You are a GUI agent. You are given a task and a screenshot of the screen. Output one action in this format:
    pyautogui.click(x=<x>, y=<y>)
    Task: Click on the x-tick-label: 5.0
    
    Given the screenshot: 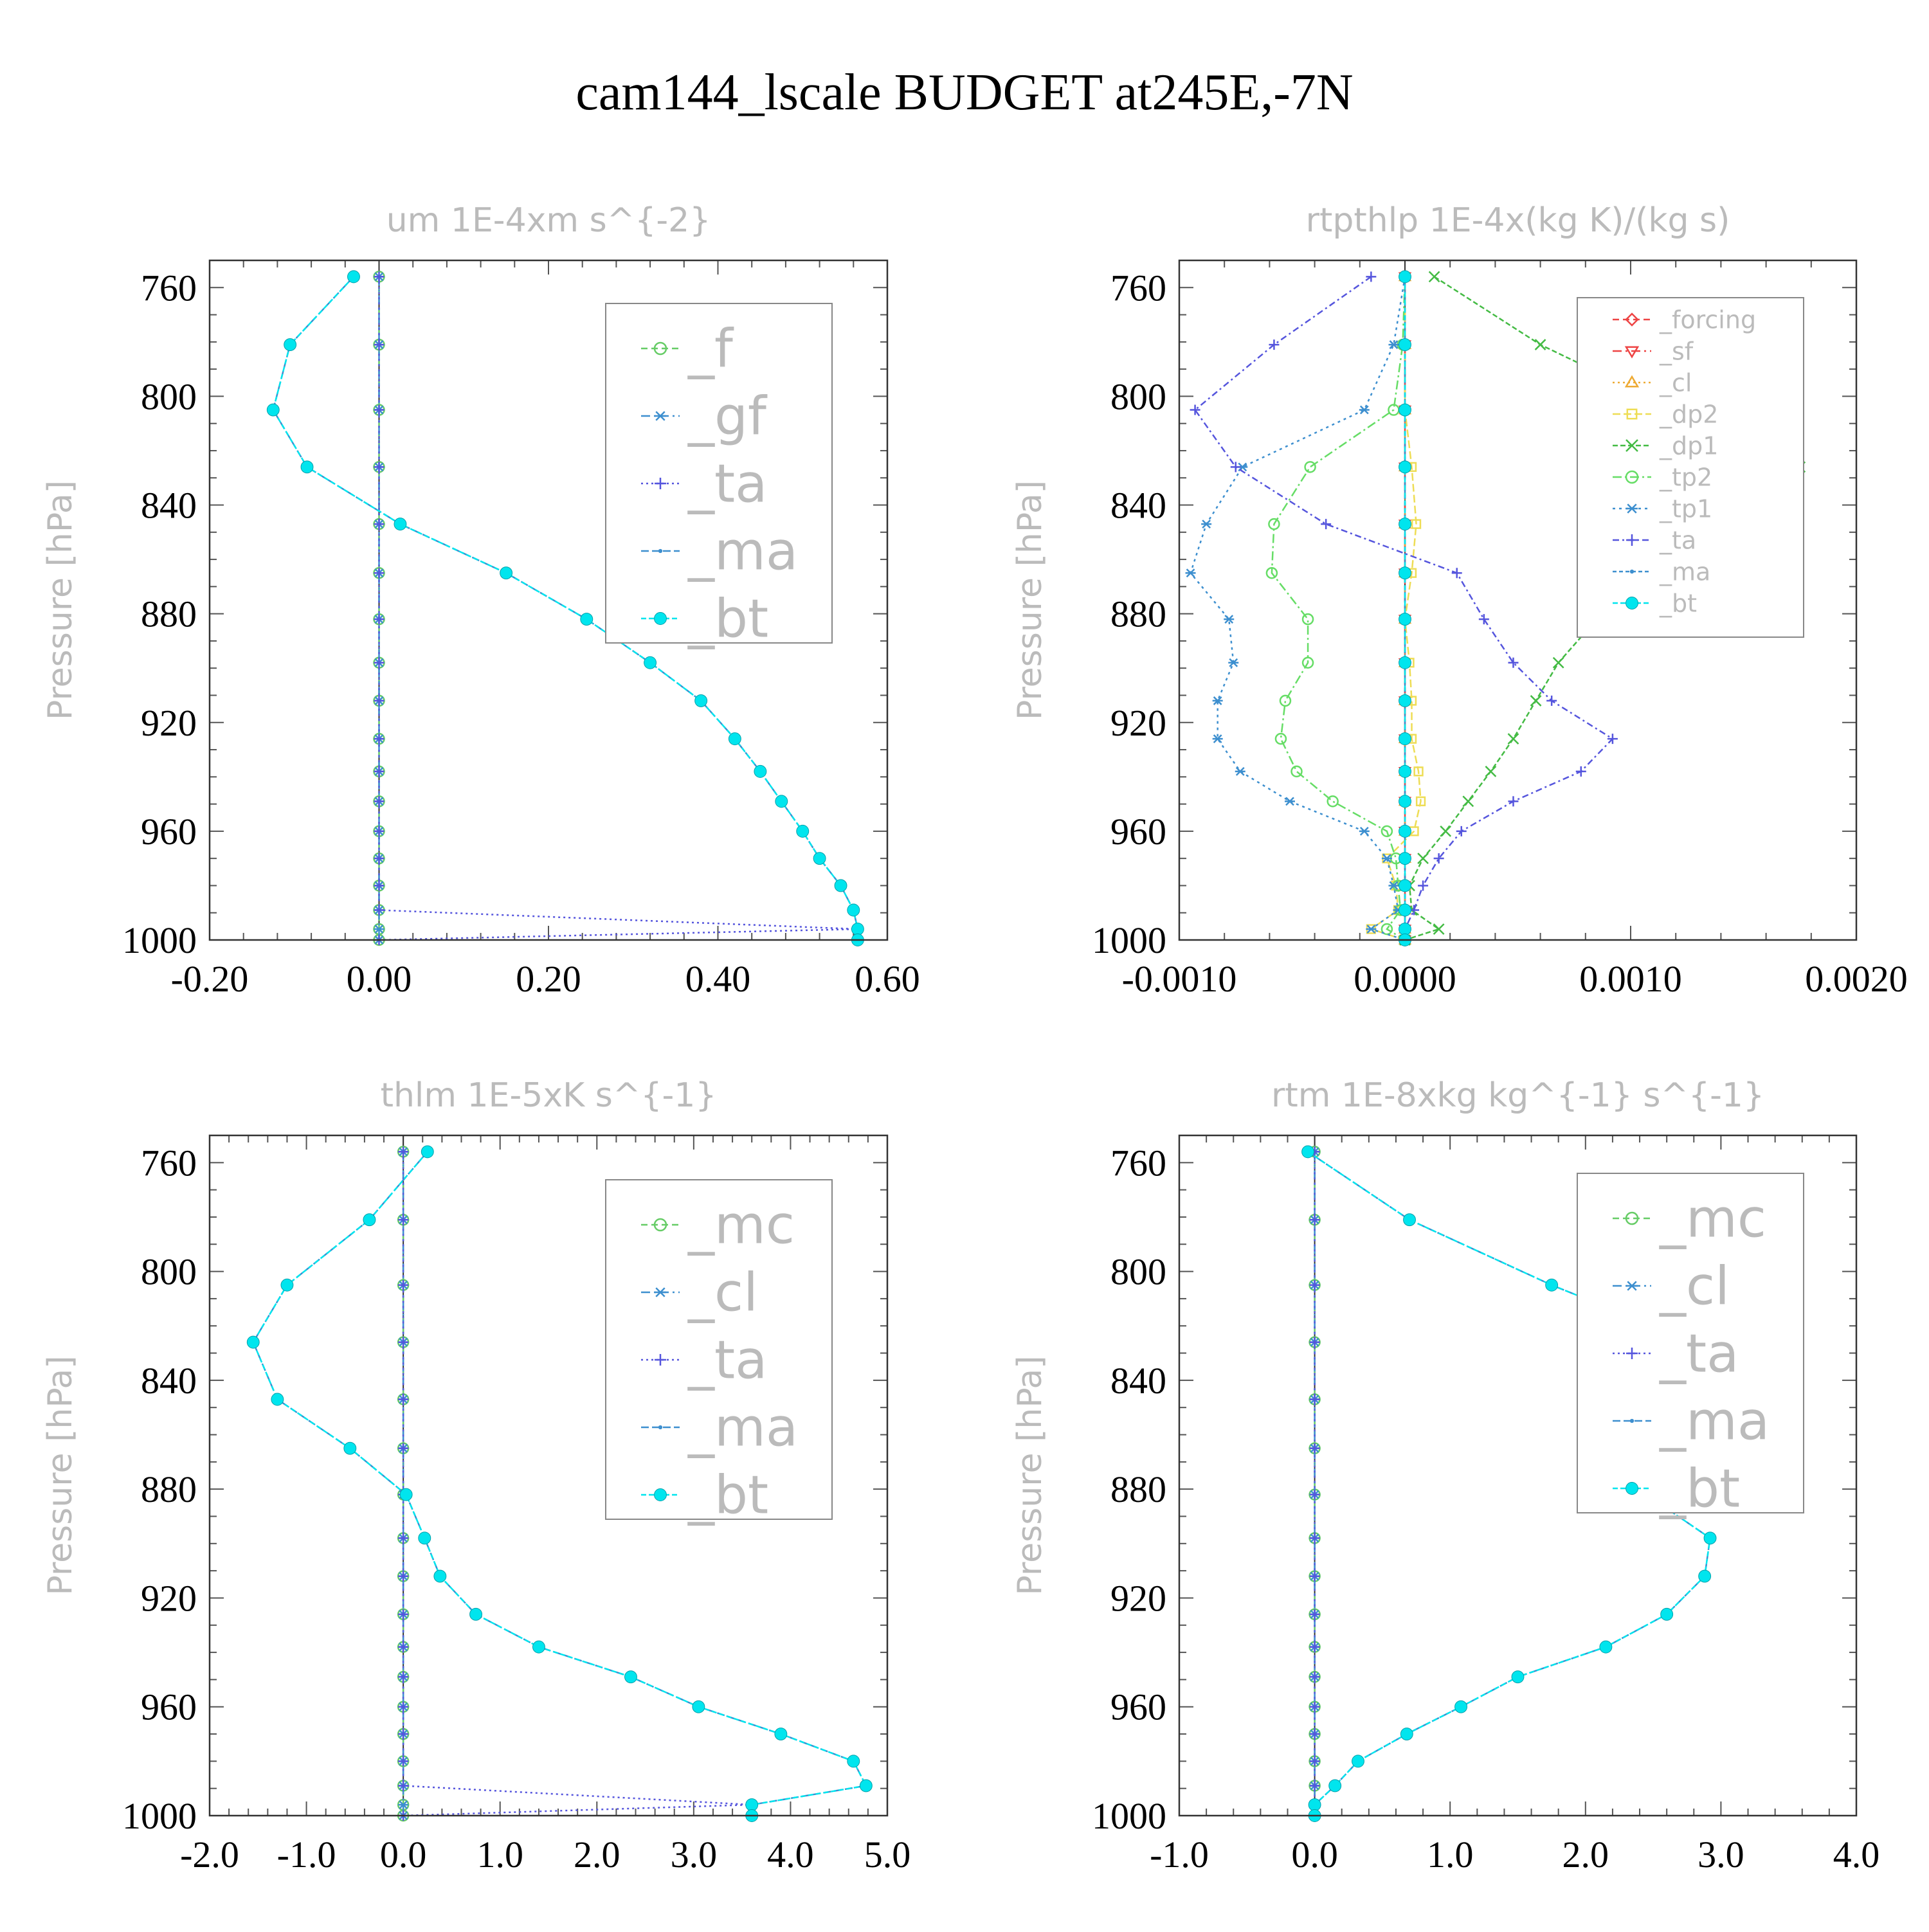 What is the action you would take?
    pyautogui.click(x=887, y=1855)
    